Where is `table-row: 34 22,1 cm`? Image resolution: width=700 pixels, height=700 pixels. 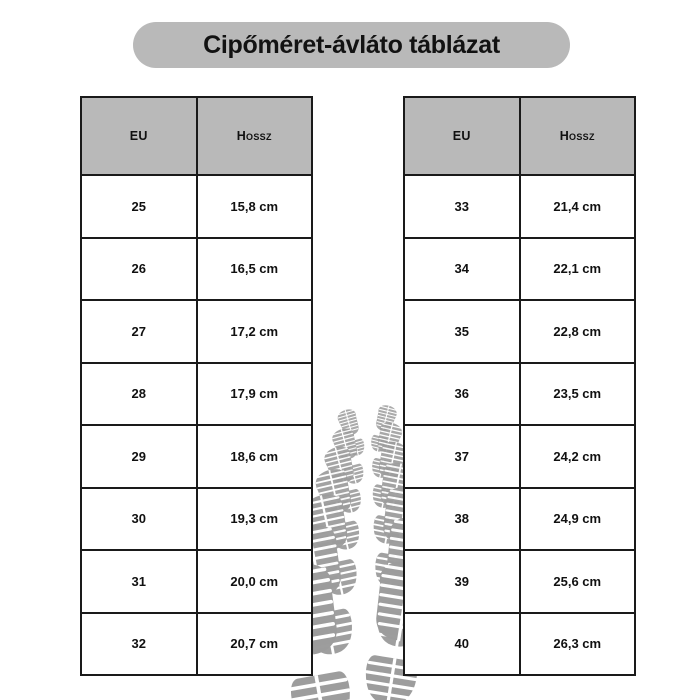
table-row: 34 22,1 cm is located at coordinates (519, 268).